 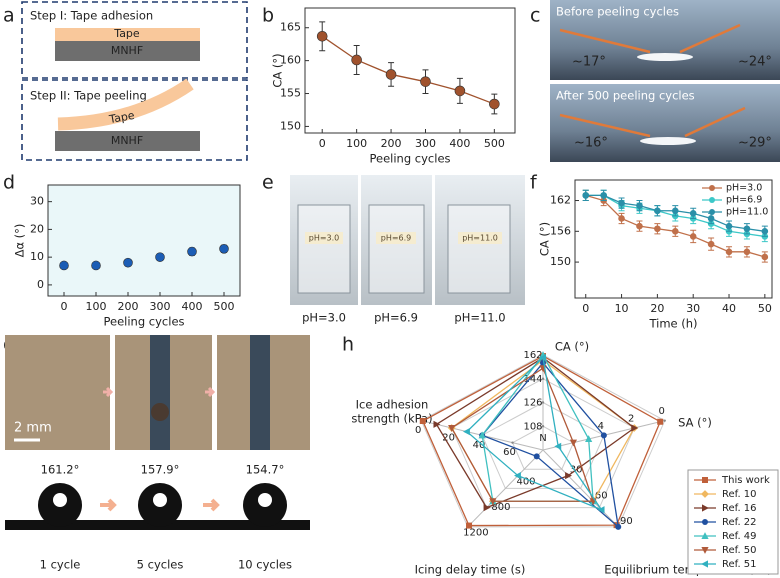 I want to click on panel-label: e, so click(x=268, y=183).